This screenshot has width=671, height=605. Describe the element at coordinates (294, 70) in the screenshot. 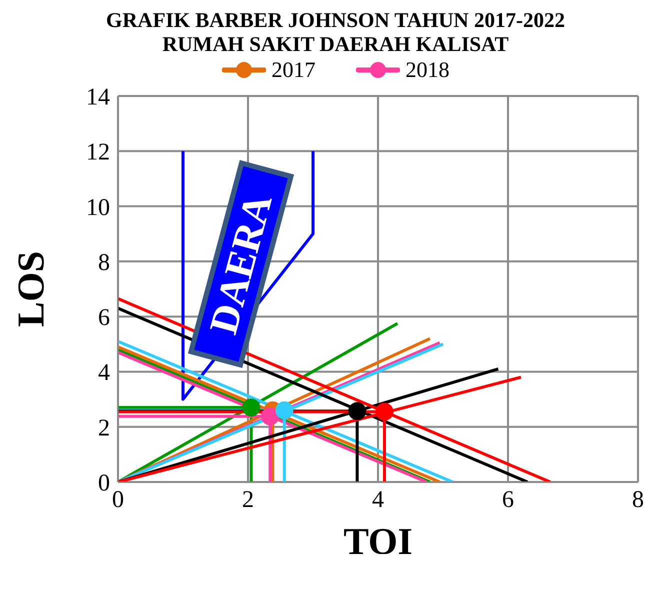

I see `legend-label: 2017` at that location.